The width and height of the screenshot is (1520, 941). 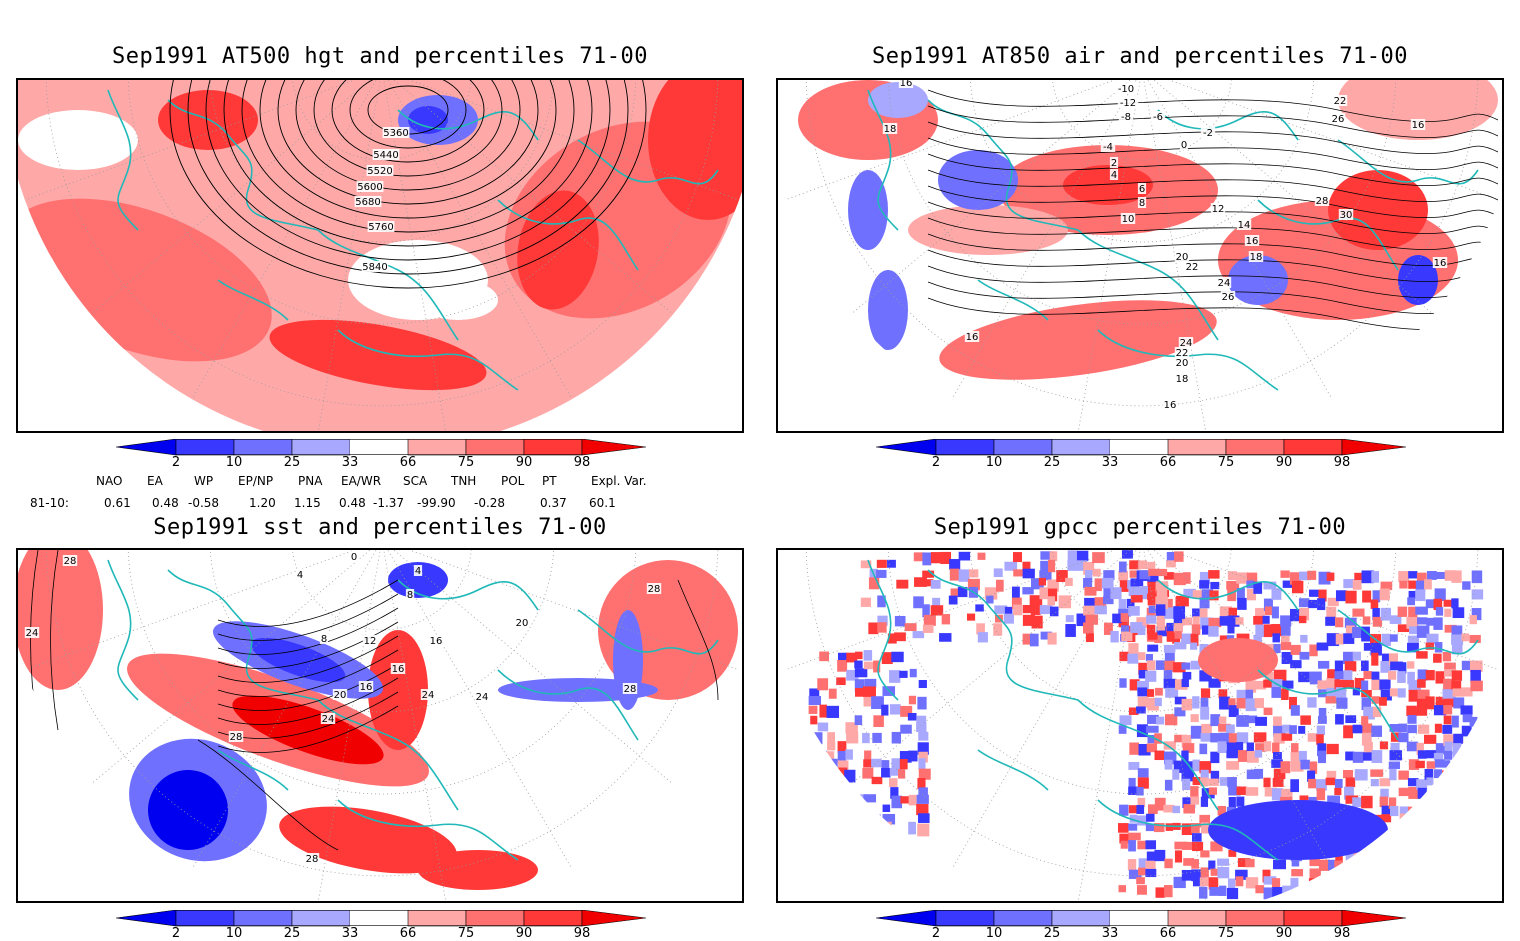 I want to click on colorbar-at850-label-66: 66, so click(x=1168, y=462).